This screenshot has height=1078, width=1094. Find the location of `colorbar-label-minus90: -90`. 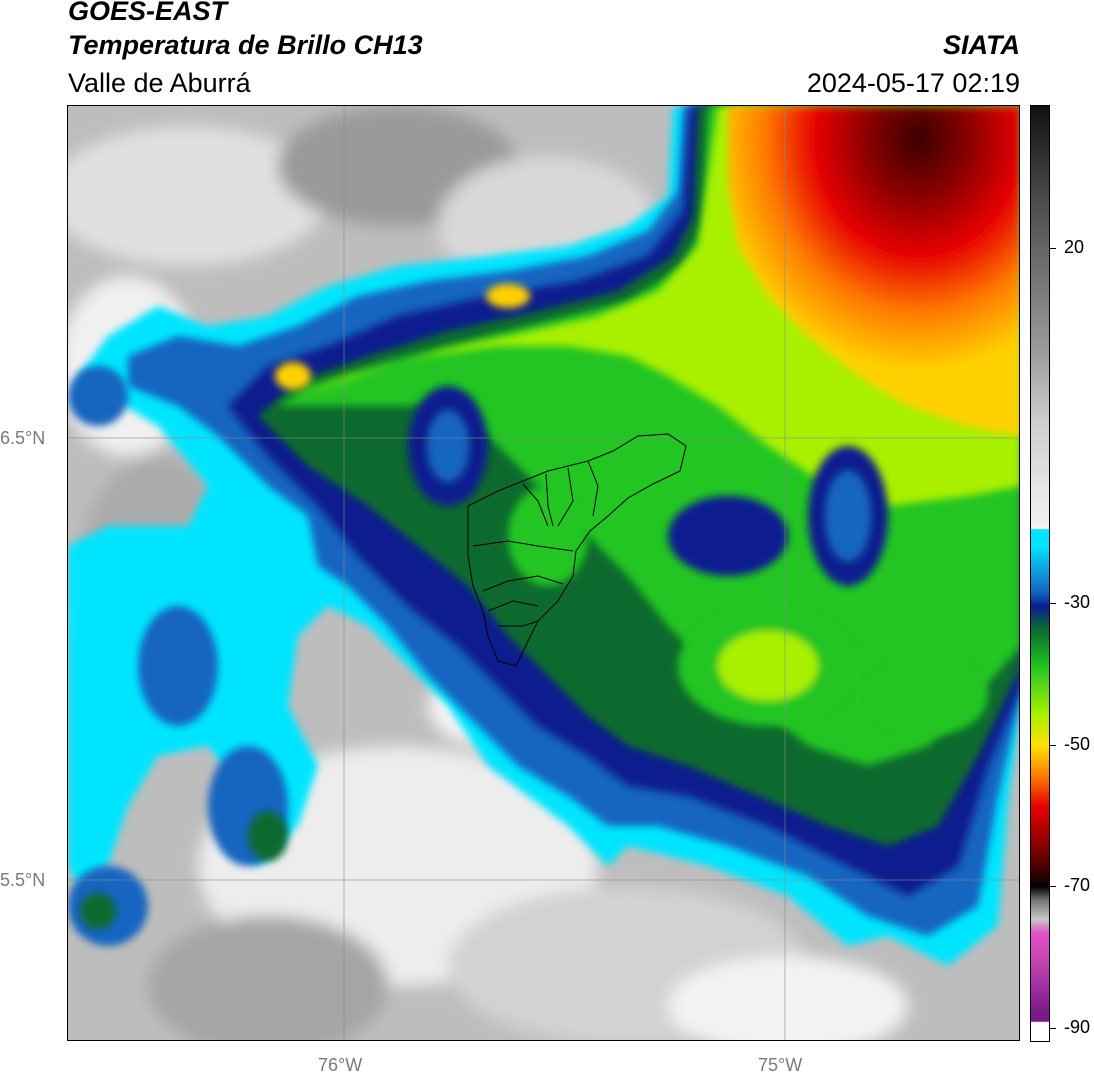

colorbar-label-minus90: -90 is located at coordinates (1077, 1027).